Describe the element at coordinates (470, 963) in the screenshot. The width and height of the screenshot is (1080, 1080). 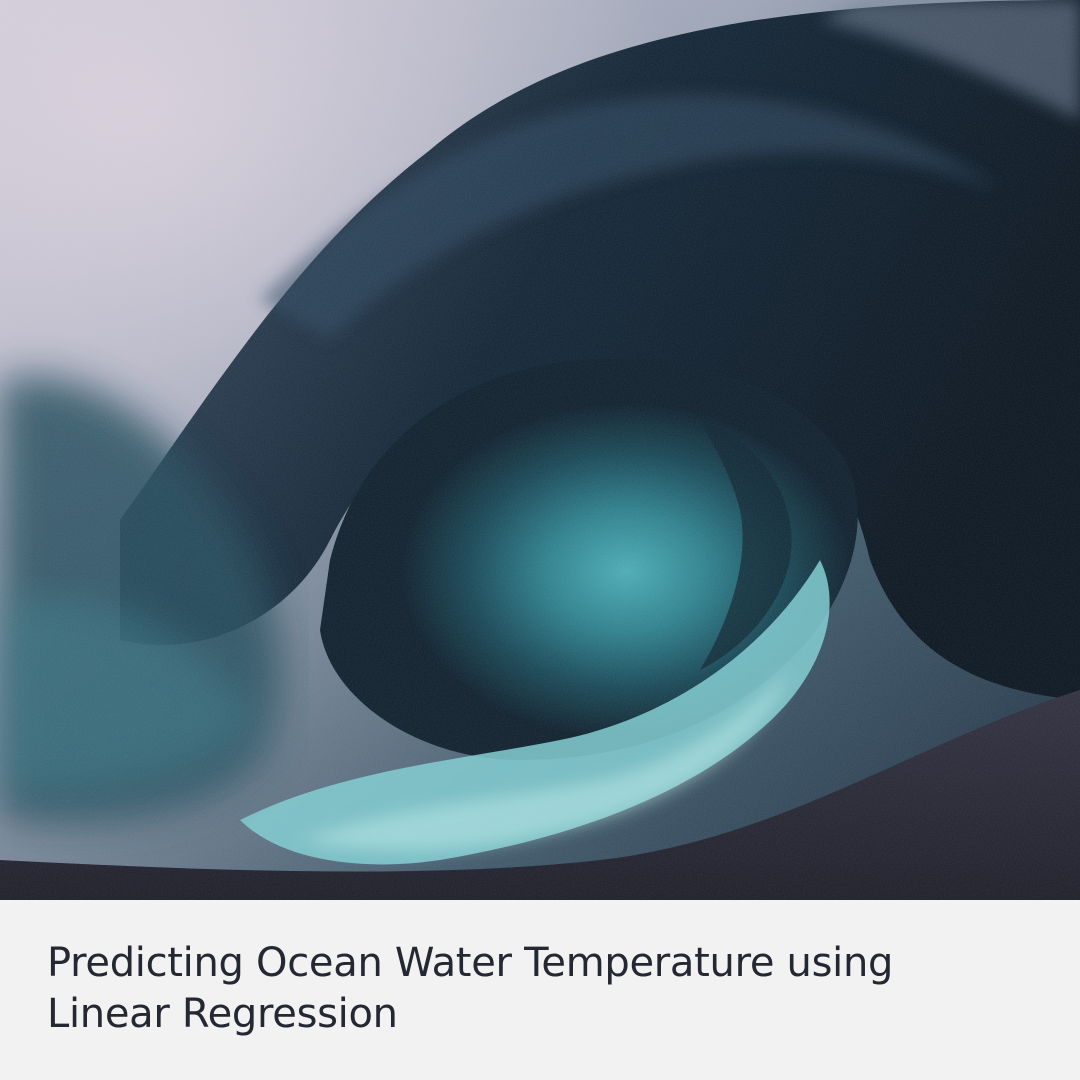
I see `post-title-line-1: Predicting Ocean Water Temperature using` at that location.